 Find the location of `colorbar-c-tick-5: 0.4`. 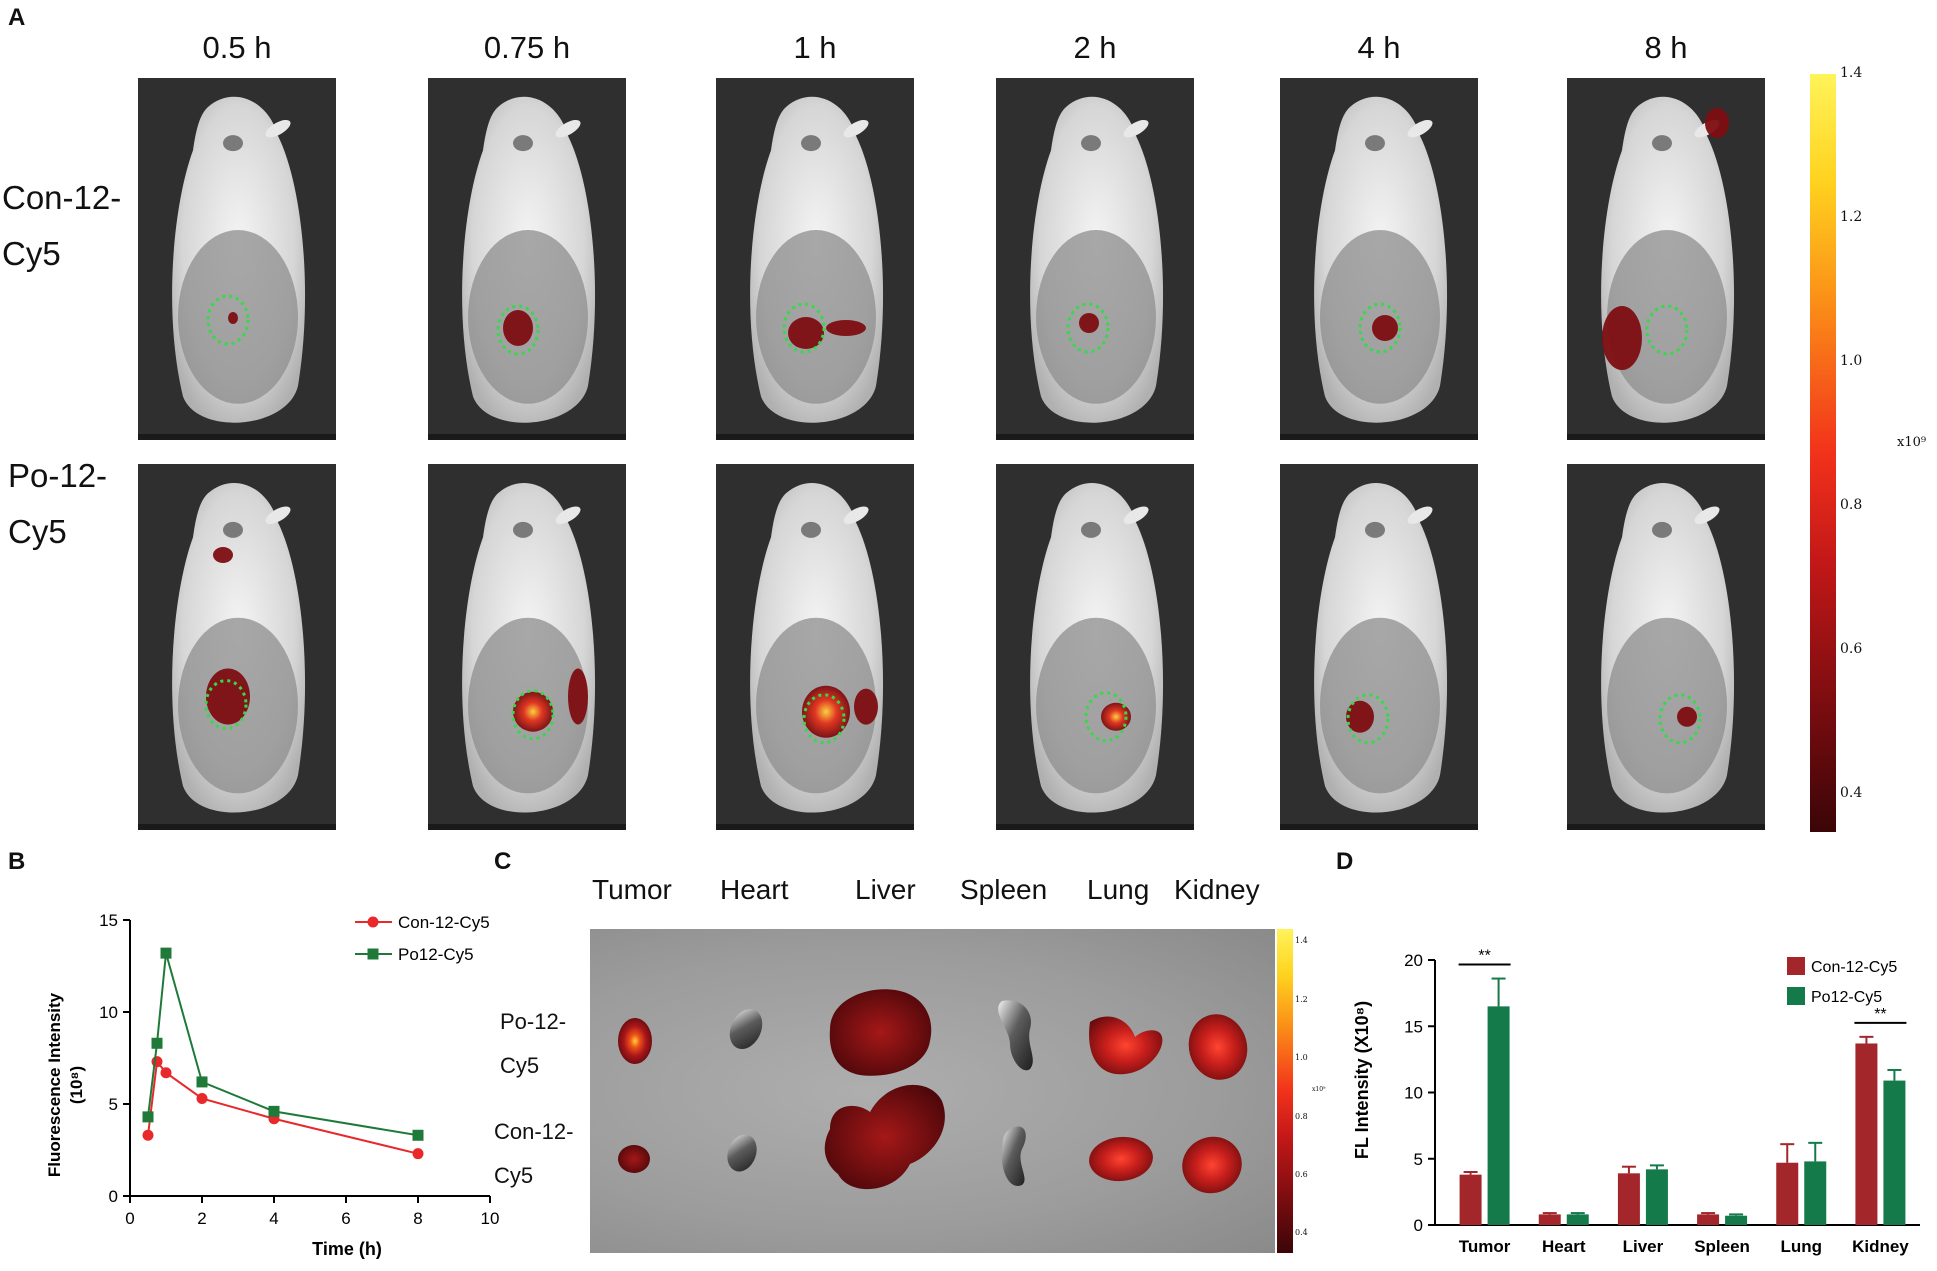

colorbar-c-tick-5: 0.4 is located at coordinates (1301, 1232).